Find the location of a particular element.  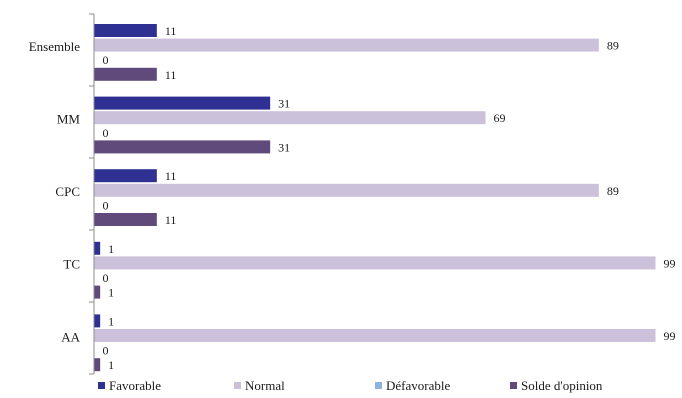

category-label: Ensemble is located at coordinates (54, 46).